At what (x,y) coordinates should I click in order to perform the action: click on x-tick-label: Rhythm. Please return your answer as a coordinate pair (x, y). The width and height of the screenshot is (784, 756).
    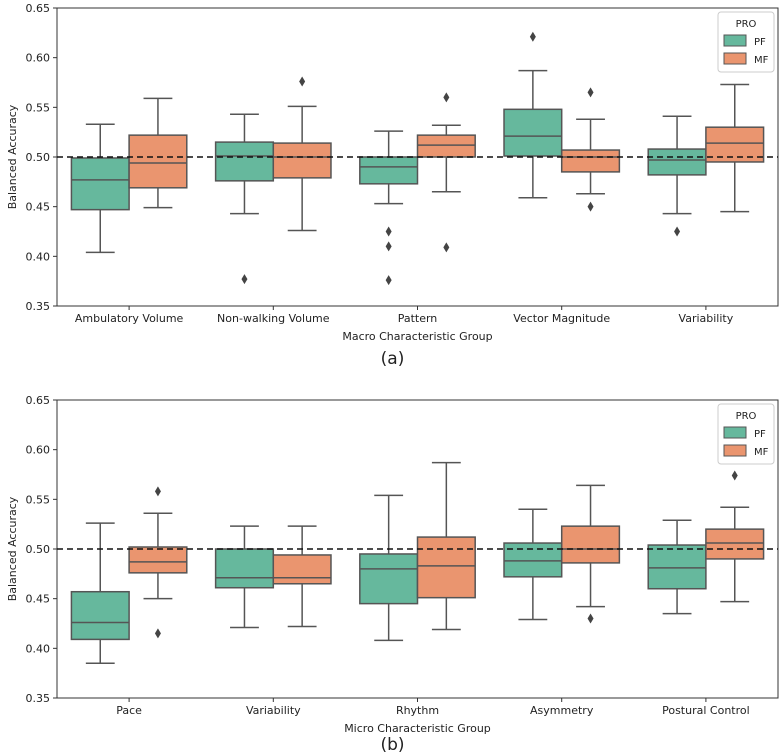
    Looking at the image, I should click on (417, 710).